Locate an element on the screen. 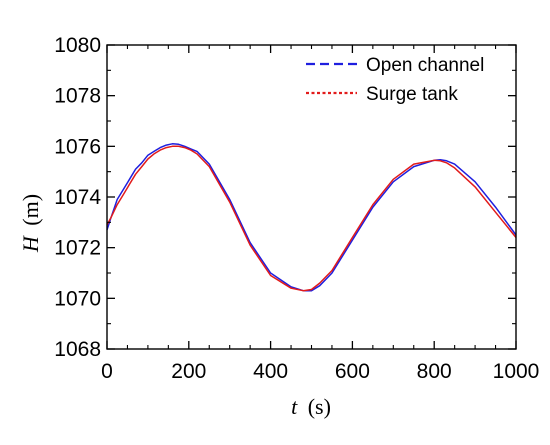  x-tick-label: 400 is located at coordinates (270, 371).